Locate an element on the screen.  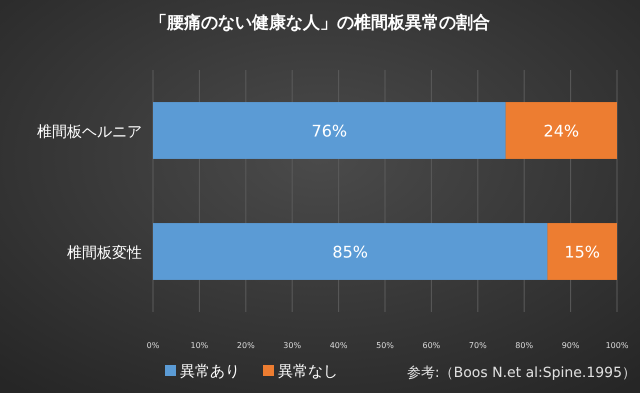
data-label: 15% is located at coordinates (582, 252).